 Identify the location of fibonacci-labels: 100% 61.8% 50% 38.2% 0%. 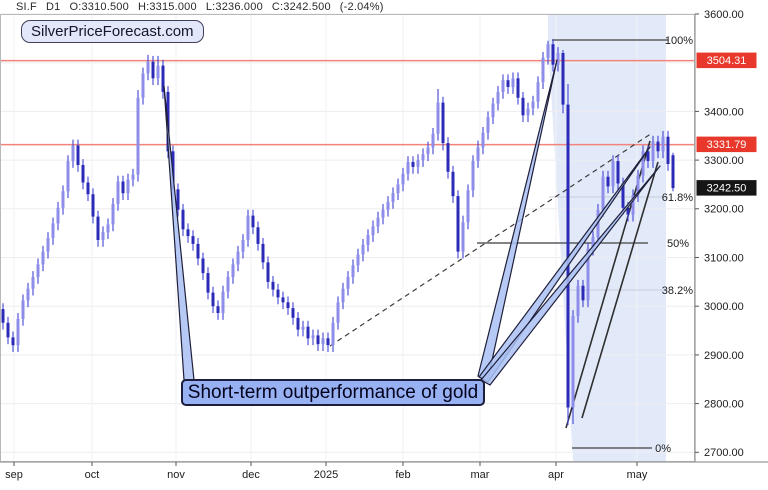
(674, 245).